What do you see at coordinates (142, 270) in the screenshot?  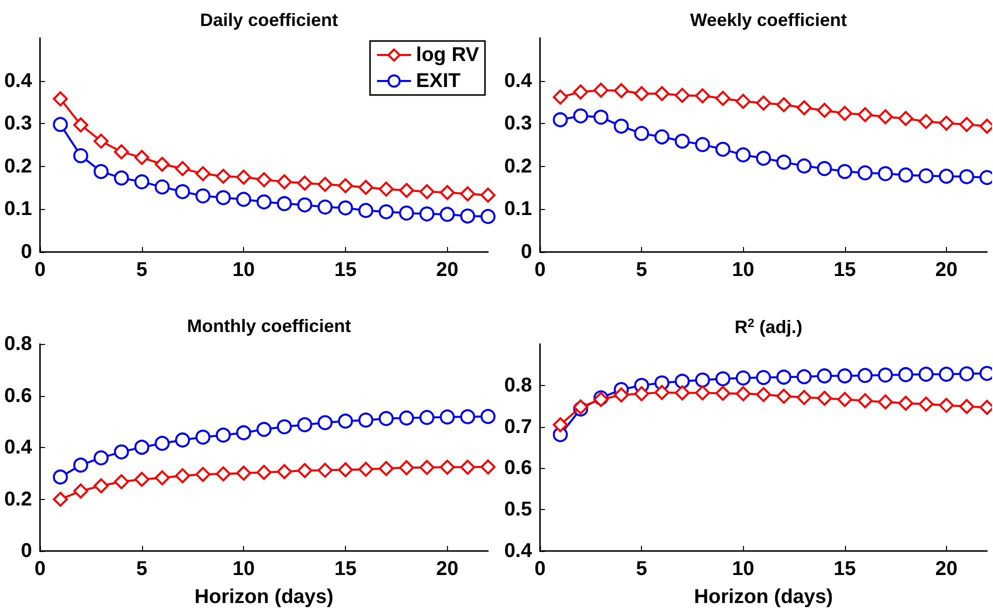 I see `x-tick-label: 5` at bounding box center [142, 270].